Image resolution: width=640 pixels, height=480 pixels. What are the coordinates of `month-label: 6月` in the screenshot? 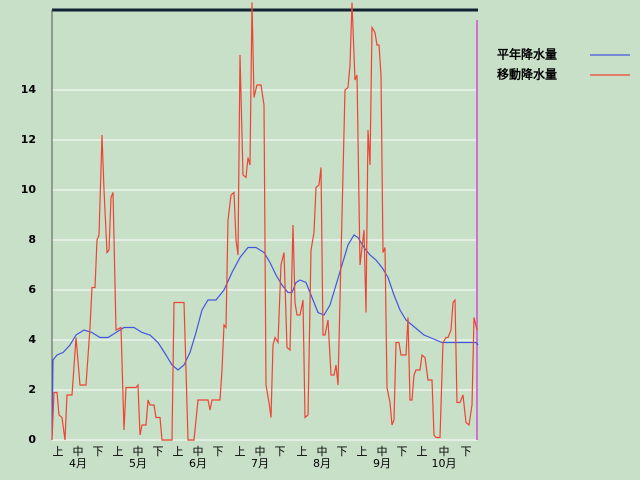 It's located at (198, 463).